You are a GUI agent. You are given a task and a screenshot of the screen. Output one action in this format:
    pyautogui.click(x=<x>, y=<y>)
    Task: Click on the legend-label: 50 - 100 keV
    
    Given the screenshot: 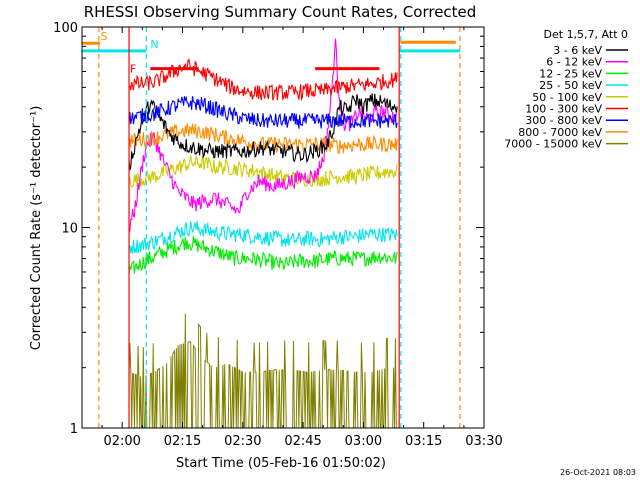 What is the action you would take?
    pyautogui.click(x=567, y=97)
    